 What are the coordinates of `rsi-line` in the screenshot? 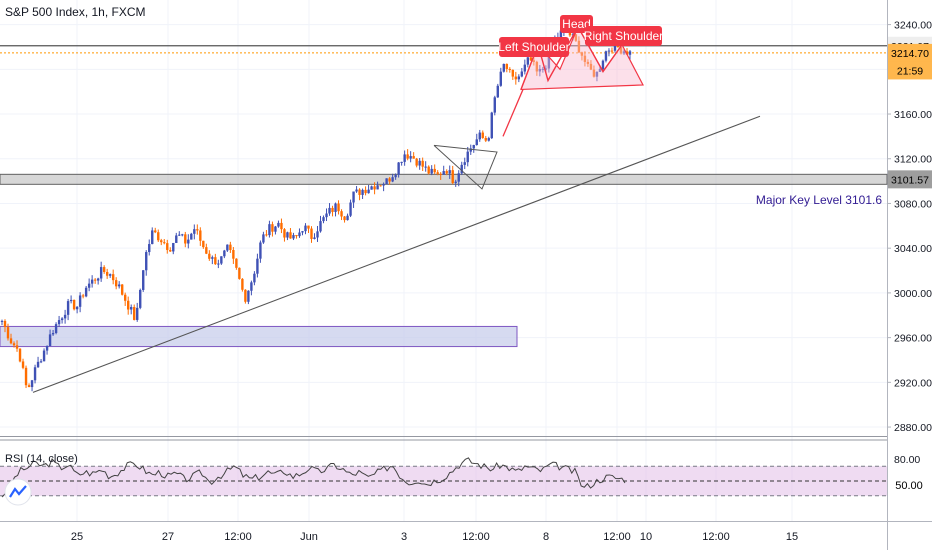 It's located at (313, 477).